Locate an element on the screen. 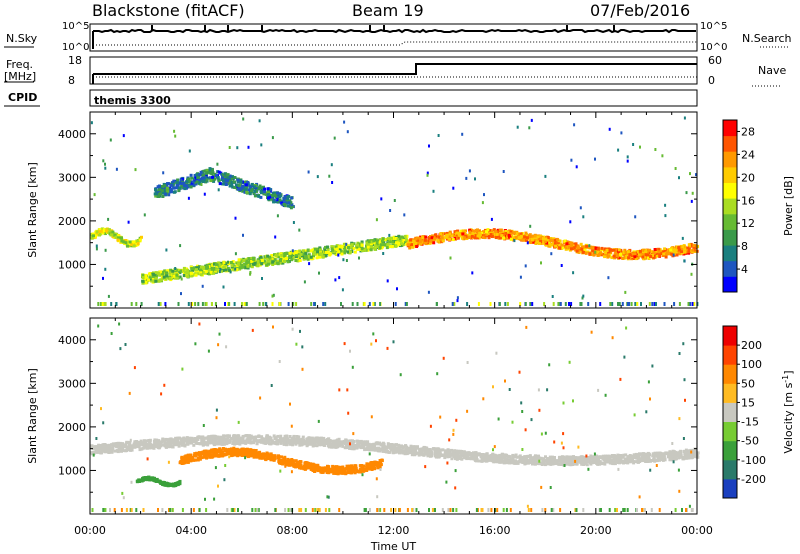 This screenshot has height=554, width=800. colorbar-tick-label: 24 is located at coordinates (748, 154).